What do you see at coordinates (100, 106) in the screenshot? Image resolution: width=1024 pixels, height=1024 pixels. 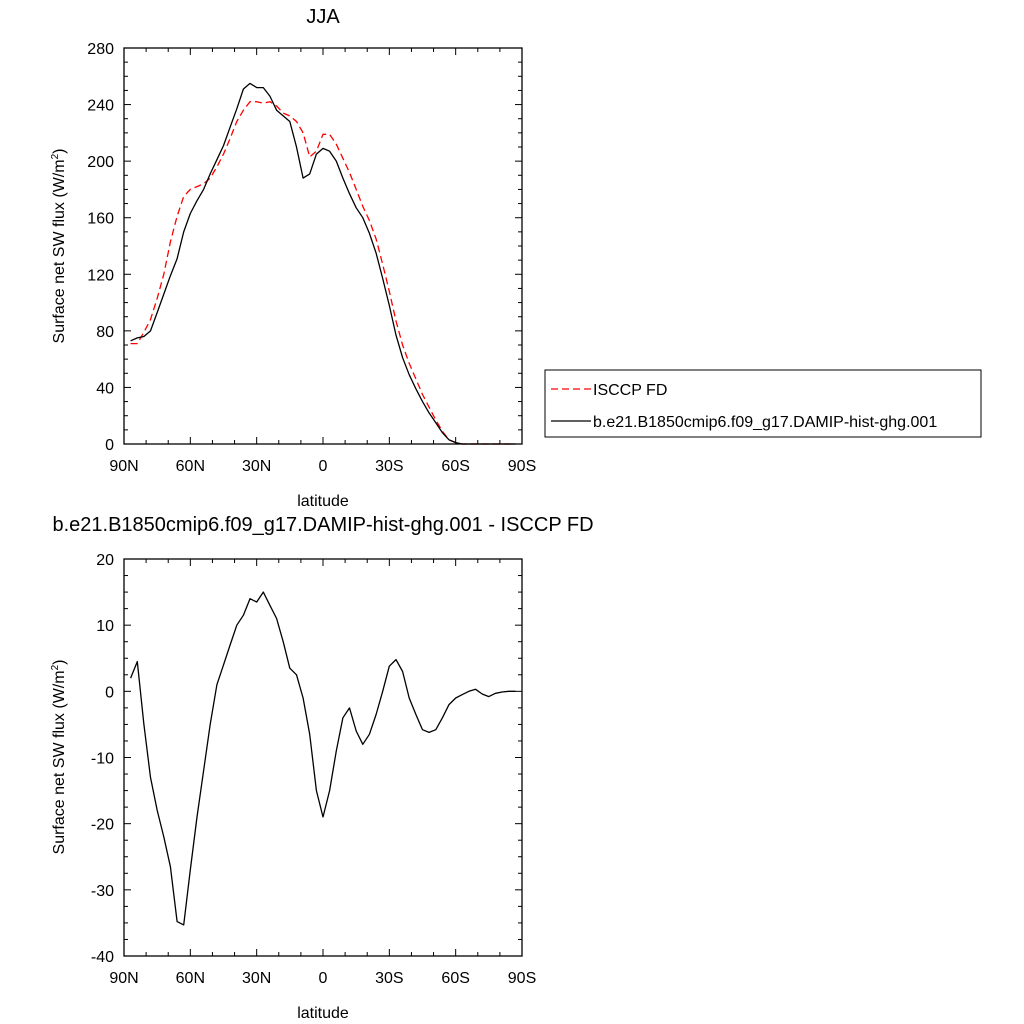 I see `y-tick-label: 240` at bounding box center [100, 106].